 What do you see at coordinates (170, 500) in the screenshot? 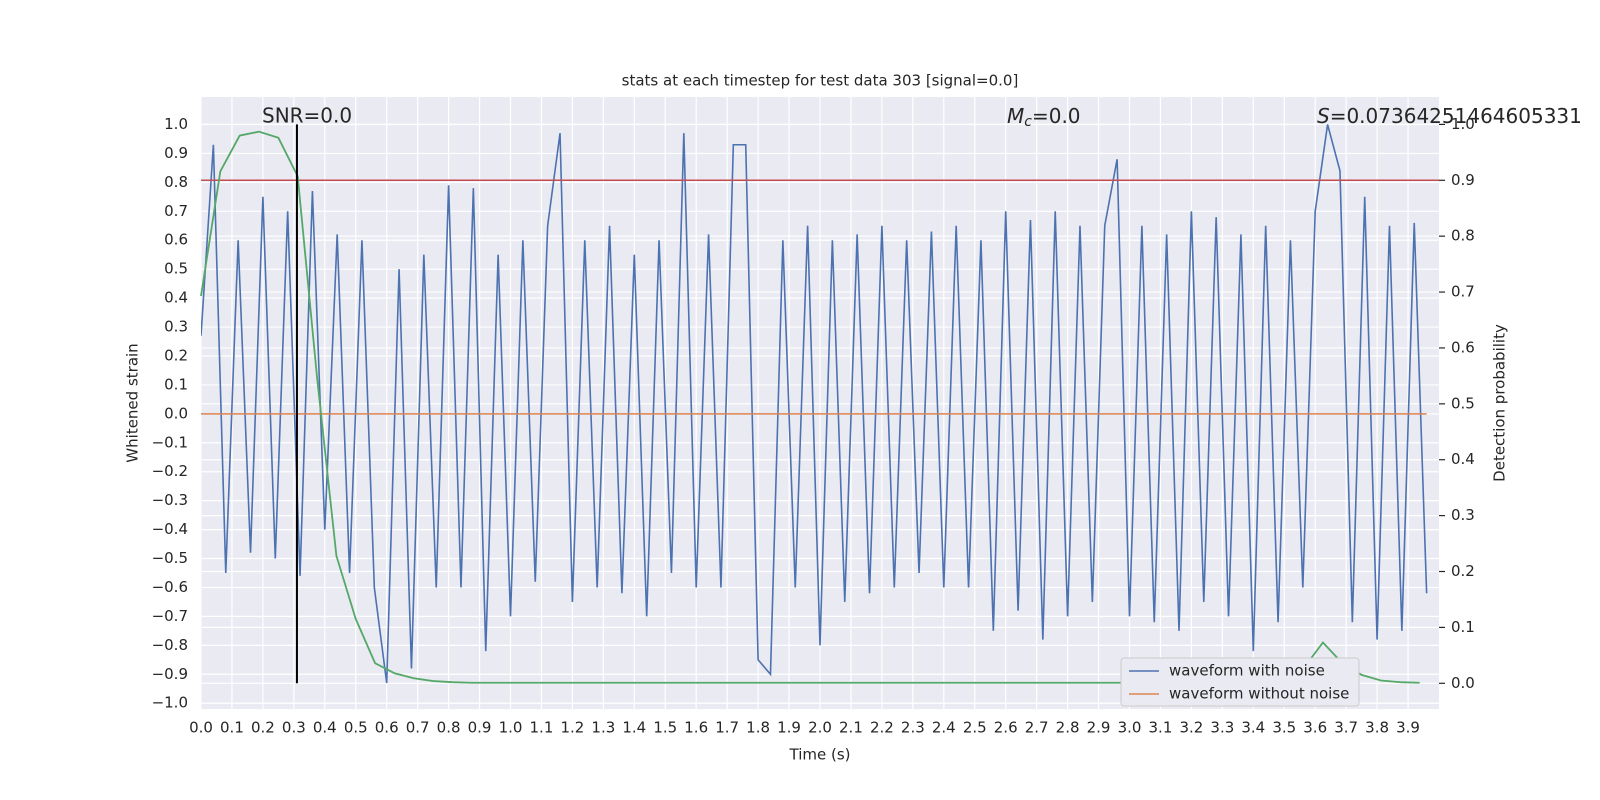
I see `y-tick-label: −0.3` at bounding box center [170, 500].